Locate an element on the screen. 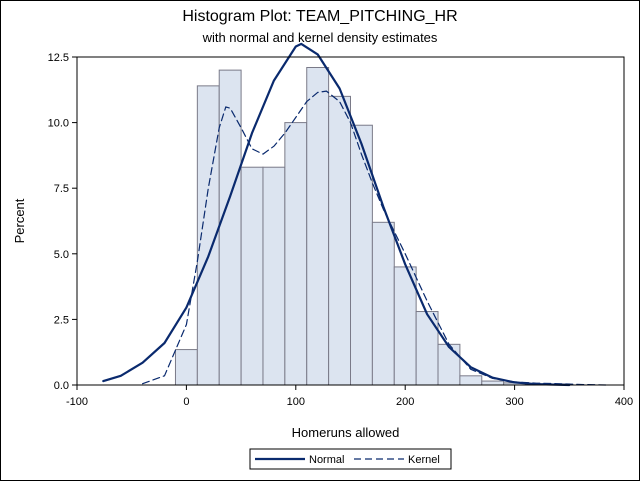  chart-title: Histogram Plot: TEAM_PITCHING_HR is located at coordinates (320, 16).